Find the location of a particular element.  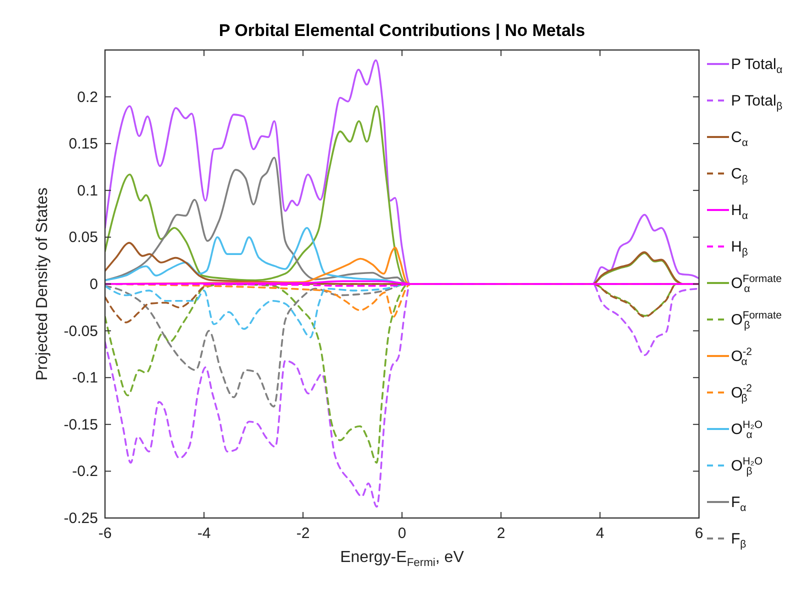

y-tick-label: 0.05 is located at coordinates (83, 237).